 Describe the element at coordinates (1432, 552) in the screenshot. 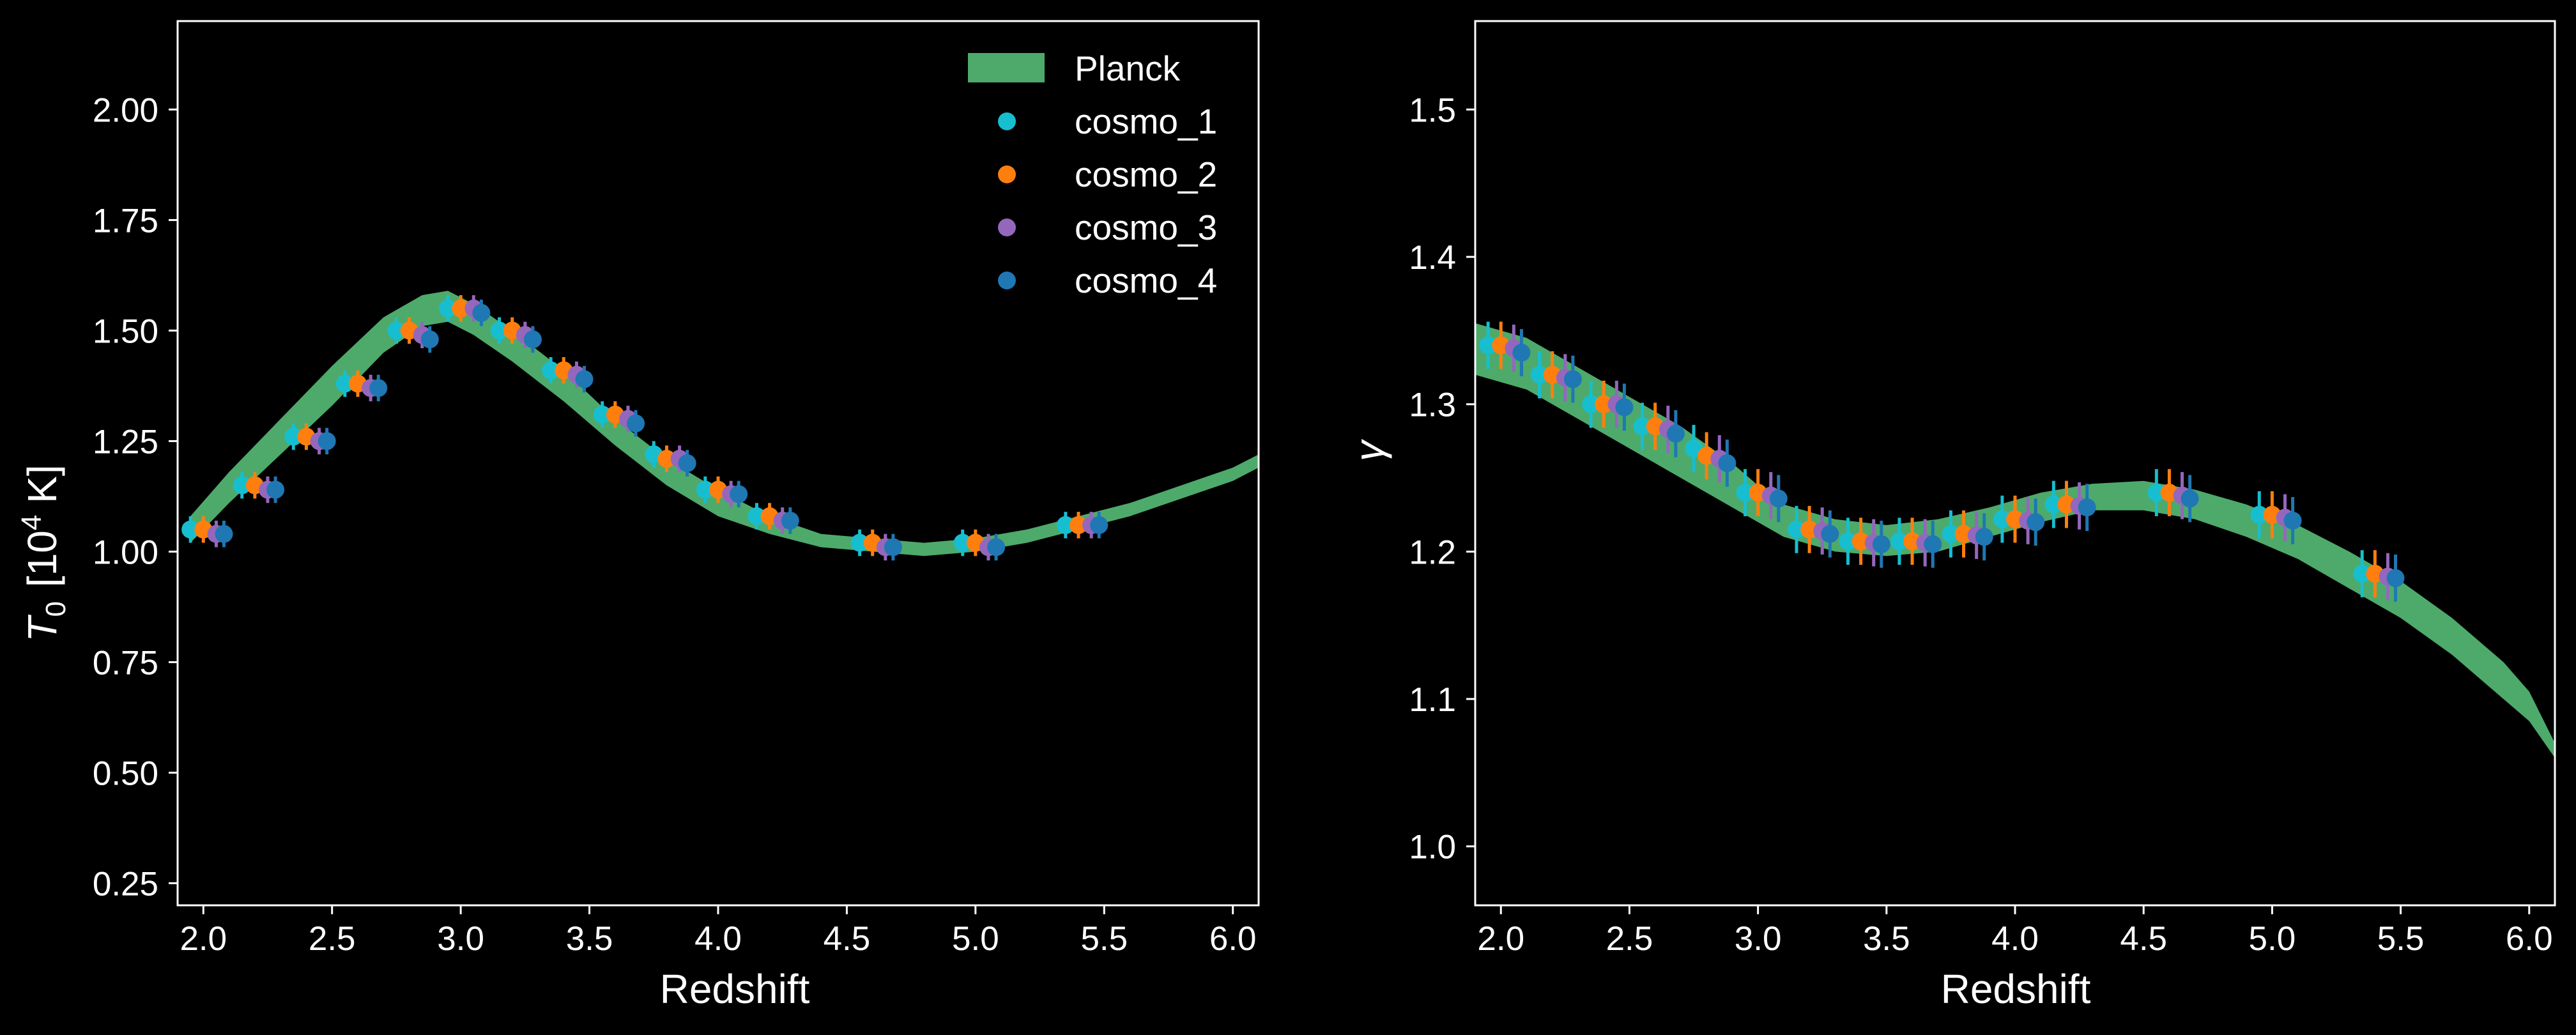

I see `gamma-y-tick-label: 1.2` at that location.